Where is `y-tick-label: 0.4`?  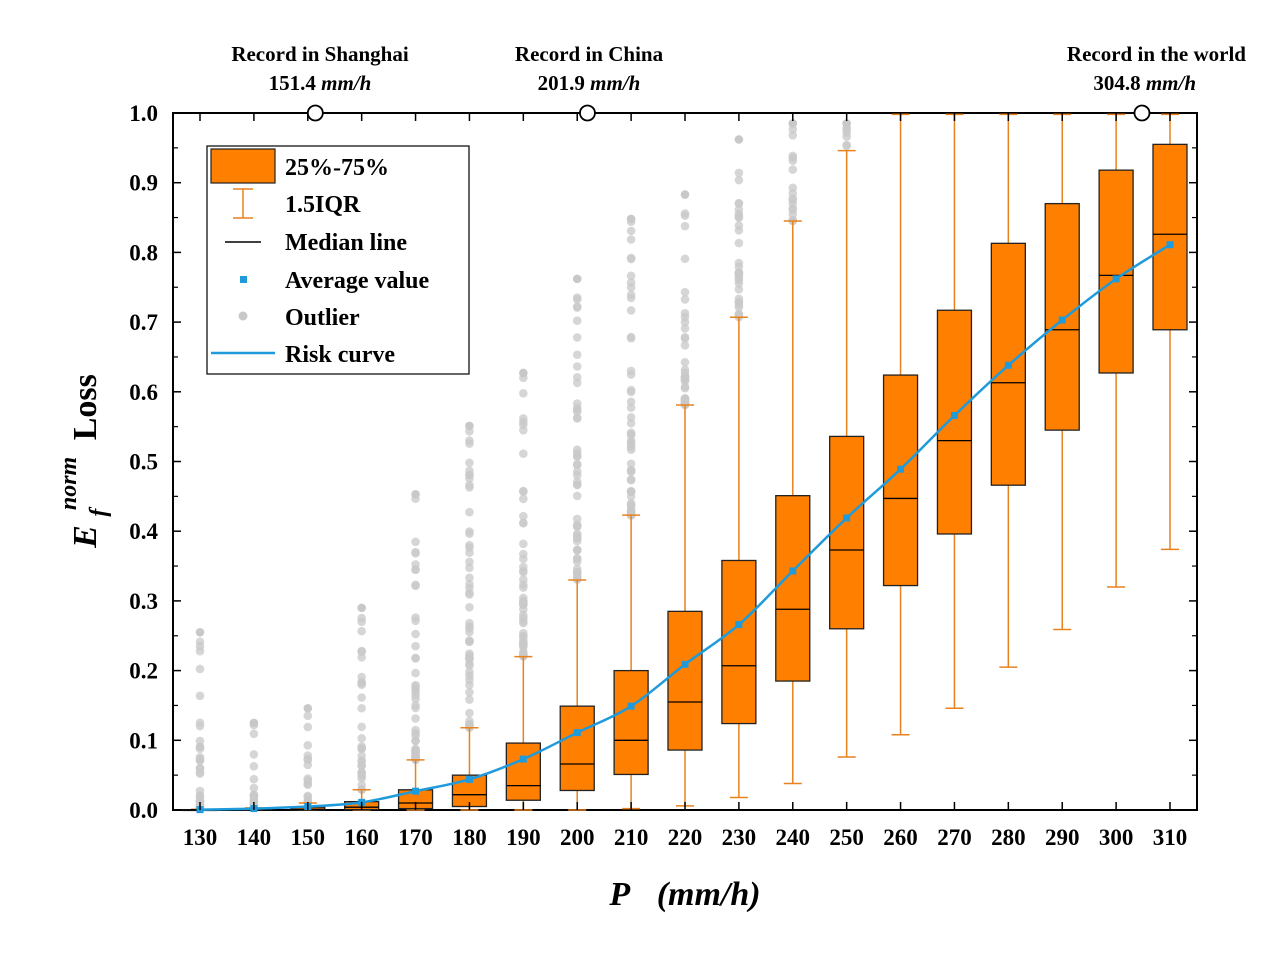
y-tick-label: 0.4 is located at coordinates (143, 531).